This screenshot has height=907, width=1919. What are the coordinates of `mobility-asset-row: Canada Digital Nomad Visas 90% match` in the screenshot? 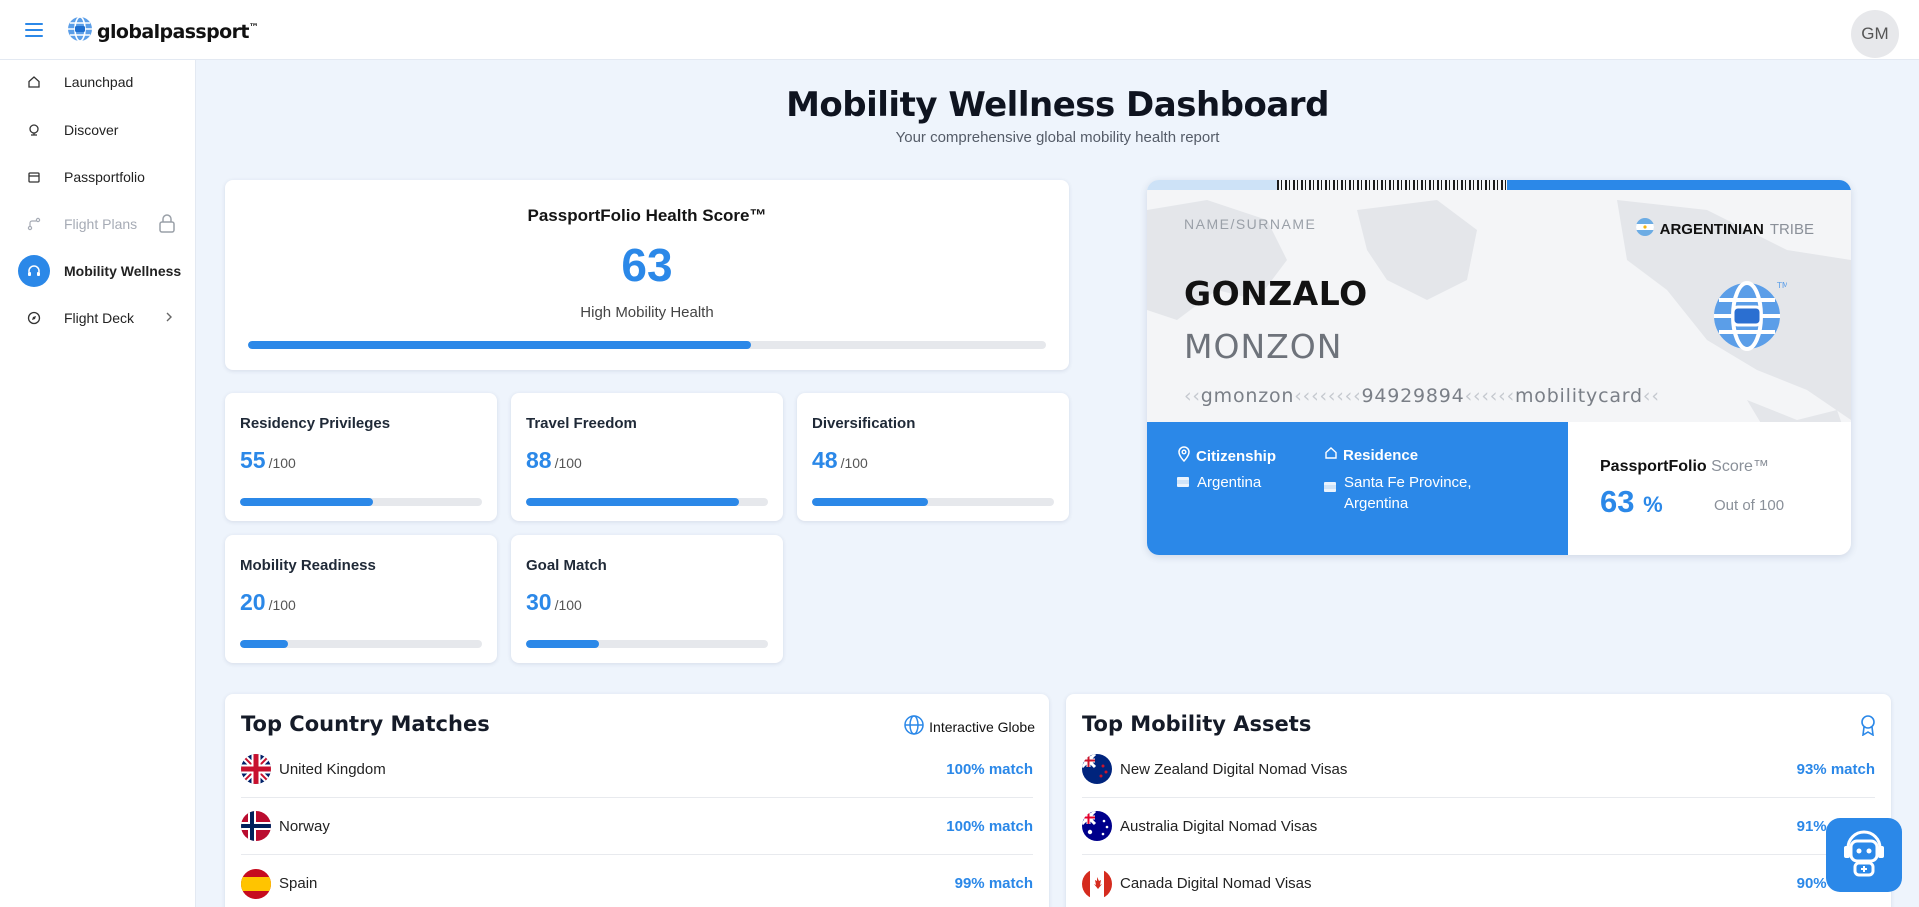 It's located at (1478, 881).